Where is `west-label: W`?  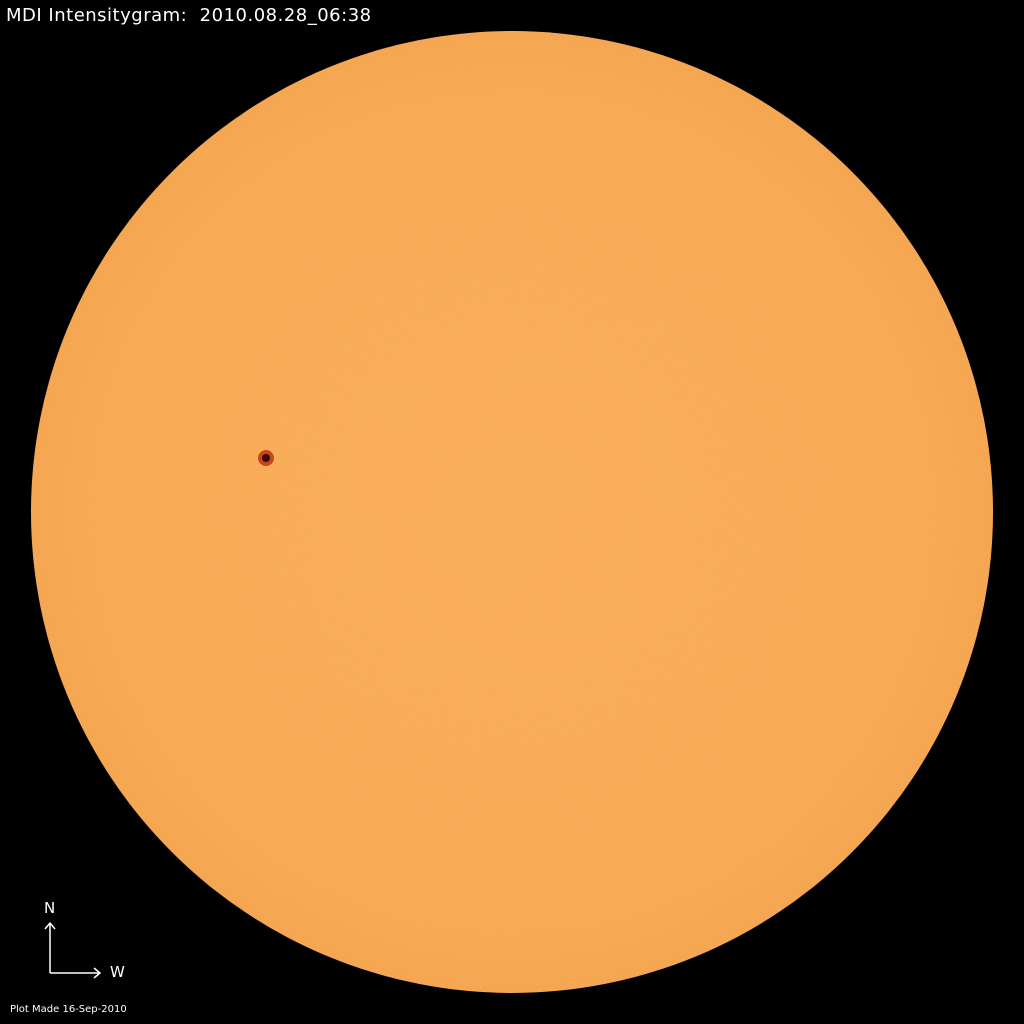
west-label: W is located at coordinates (117, 972).